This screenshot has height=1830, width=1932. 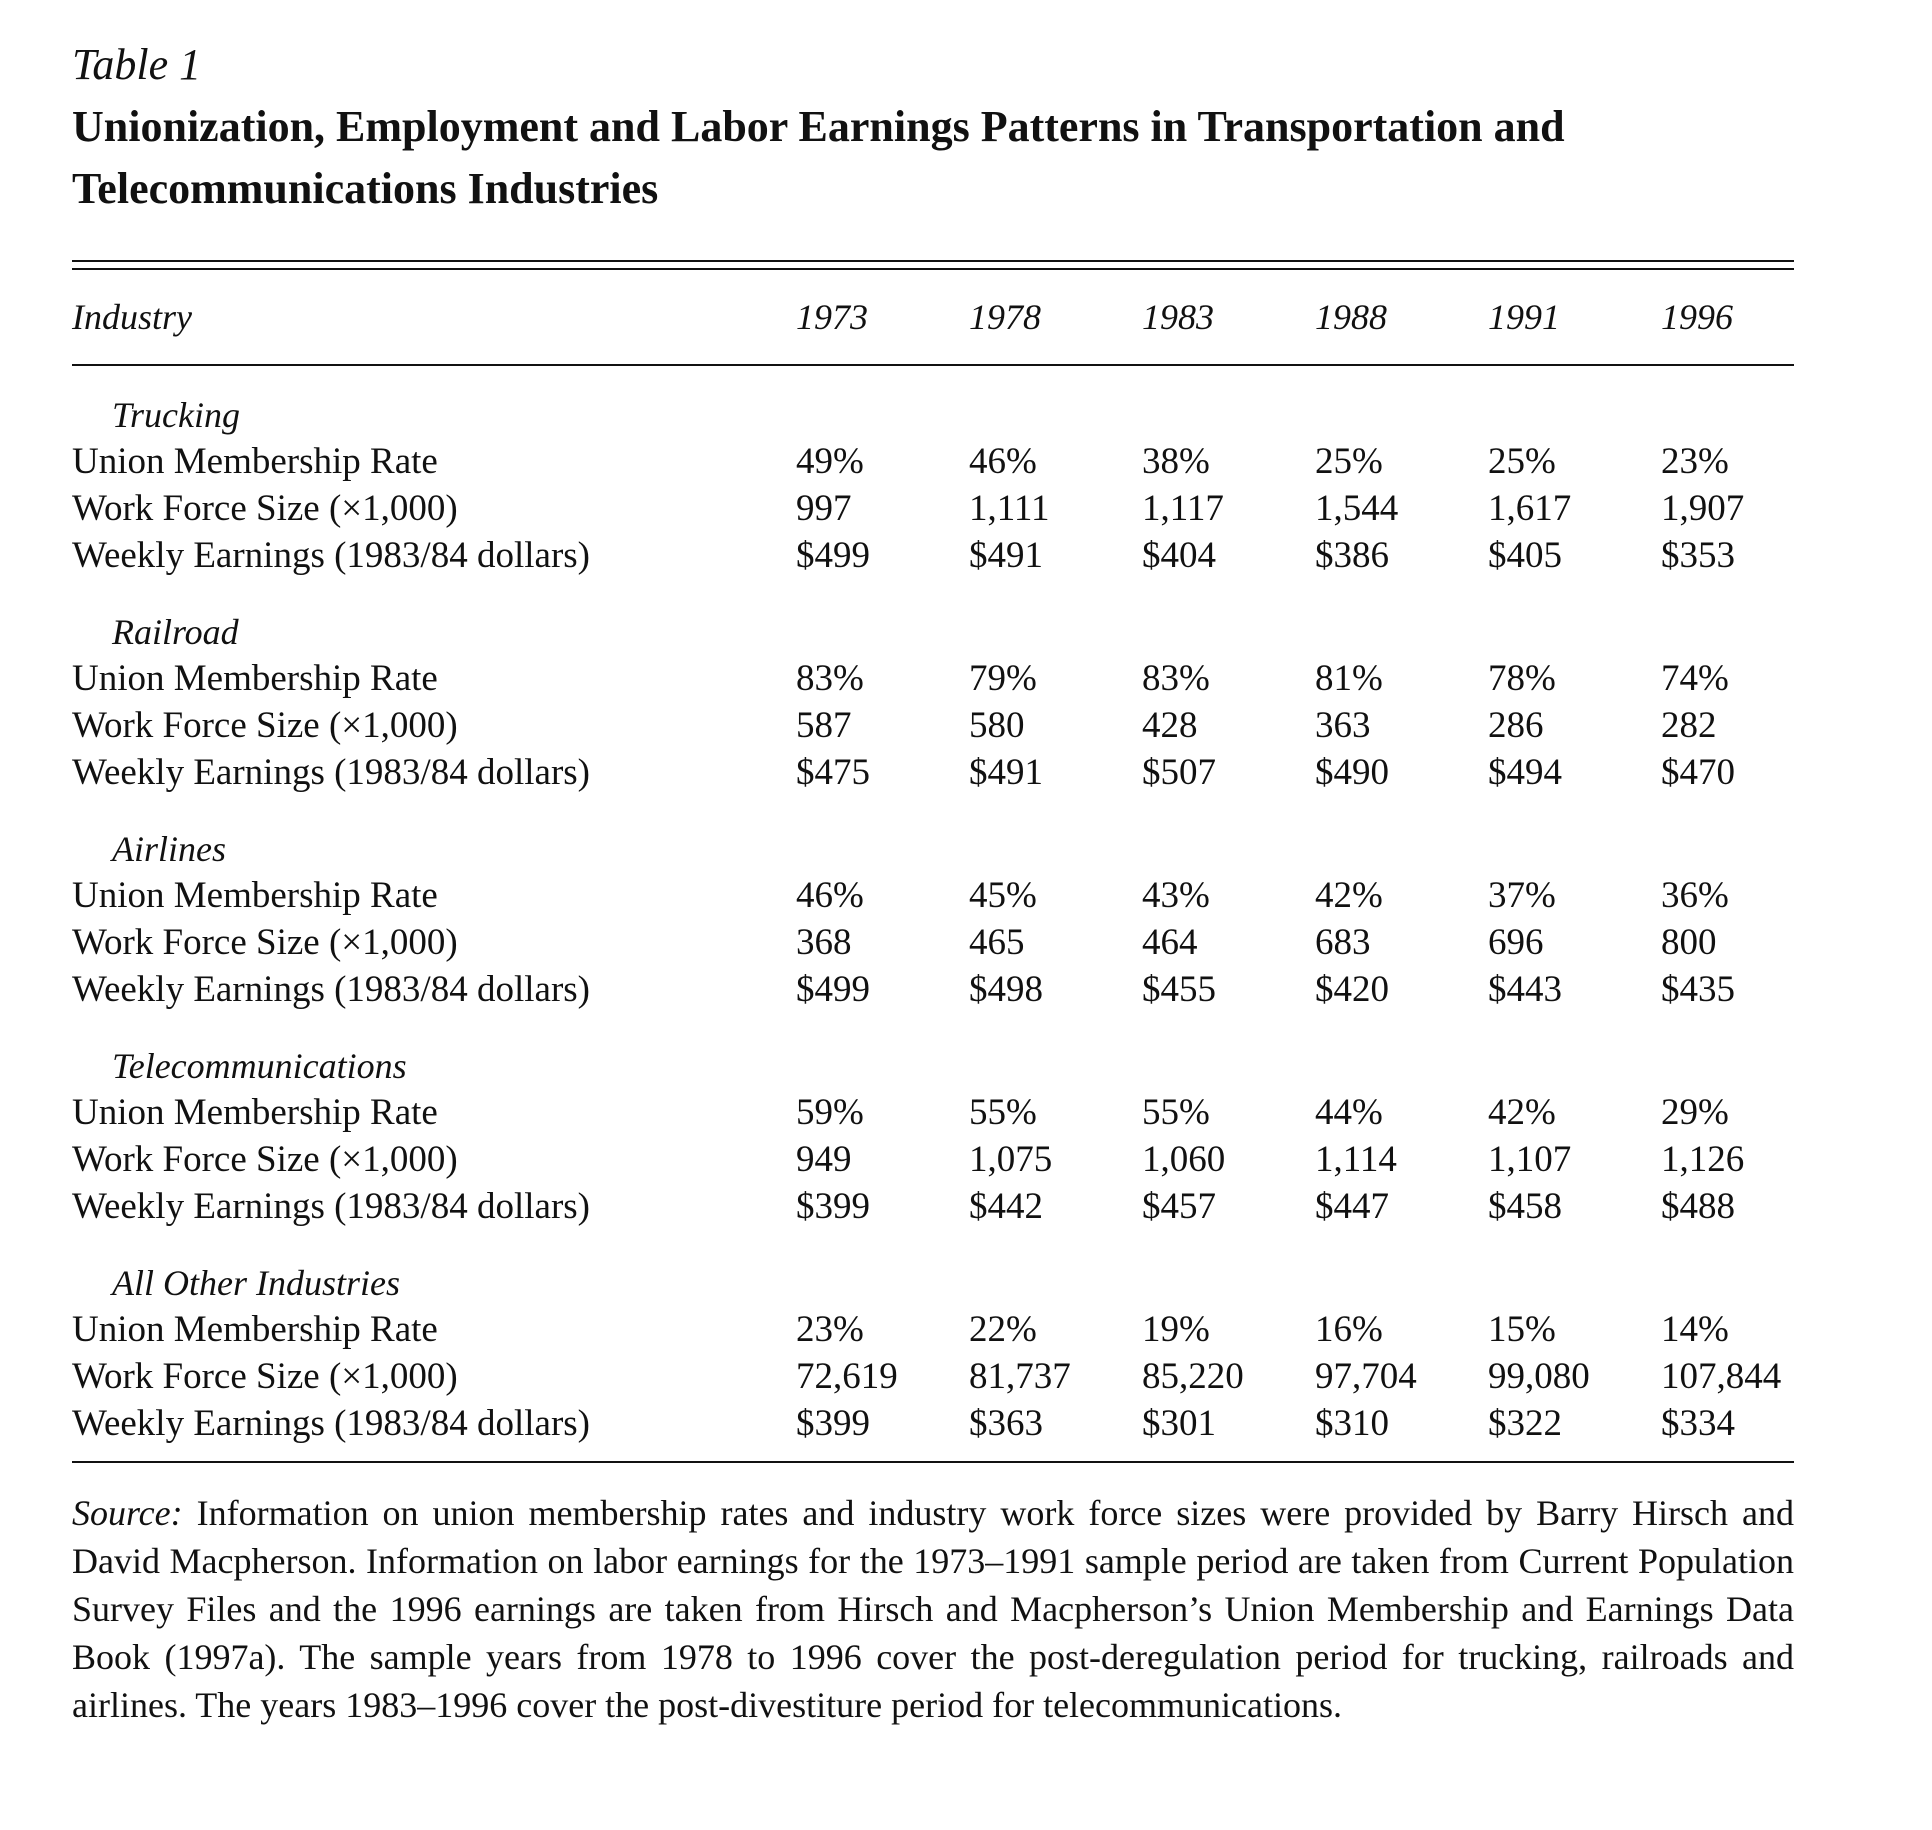 What do you see at coordinates (1003, 895) in the screenshot?
I see `table-cell: 45%` at bounding box center [1003, 895].